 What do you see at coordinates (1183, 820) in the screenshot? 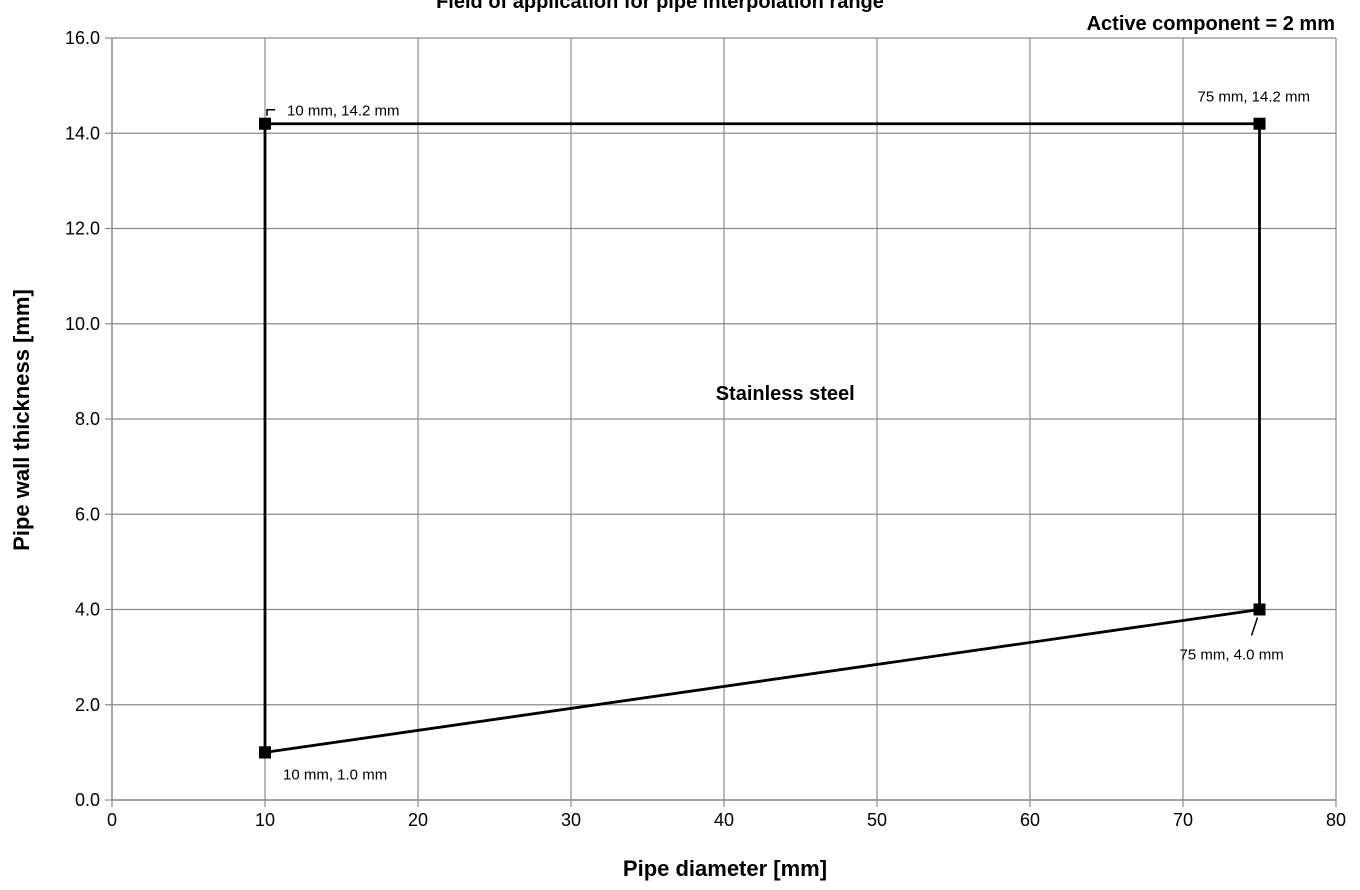
I see `x-tick-label: 70` at bounding box center [1183, 820].